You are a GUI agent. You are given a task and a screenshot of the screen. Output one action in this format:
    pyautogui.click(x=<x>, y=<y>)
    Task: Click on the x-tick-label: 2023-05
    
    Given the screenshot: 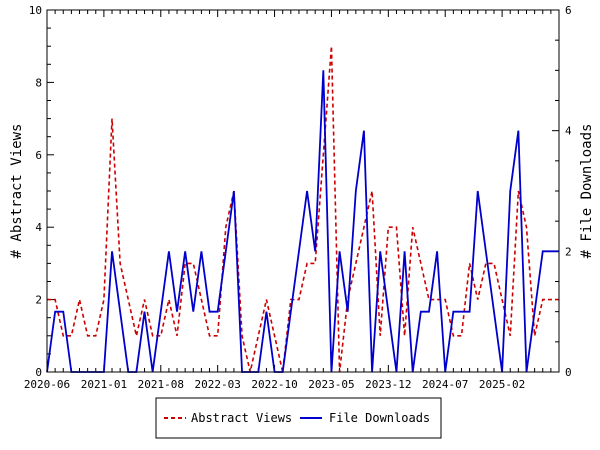 What is the action you would take?
    pyautogui.click(x=331, y=384)
    